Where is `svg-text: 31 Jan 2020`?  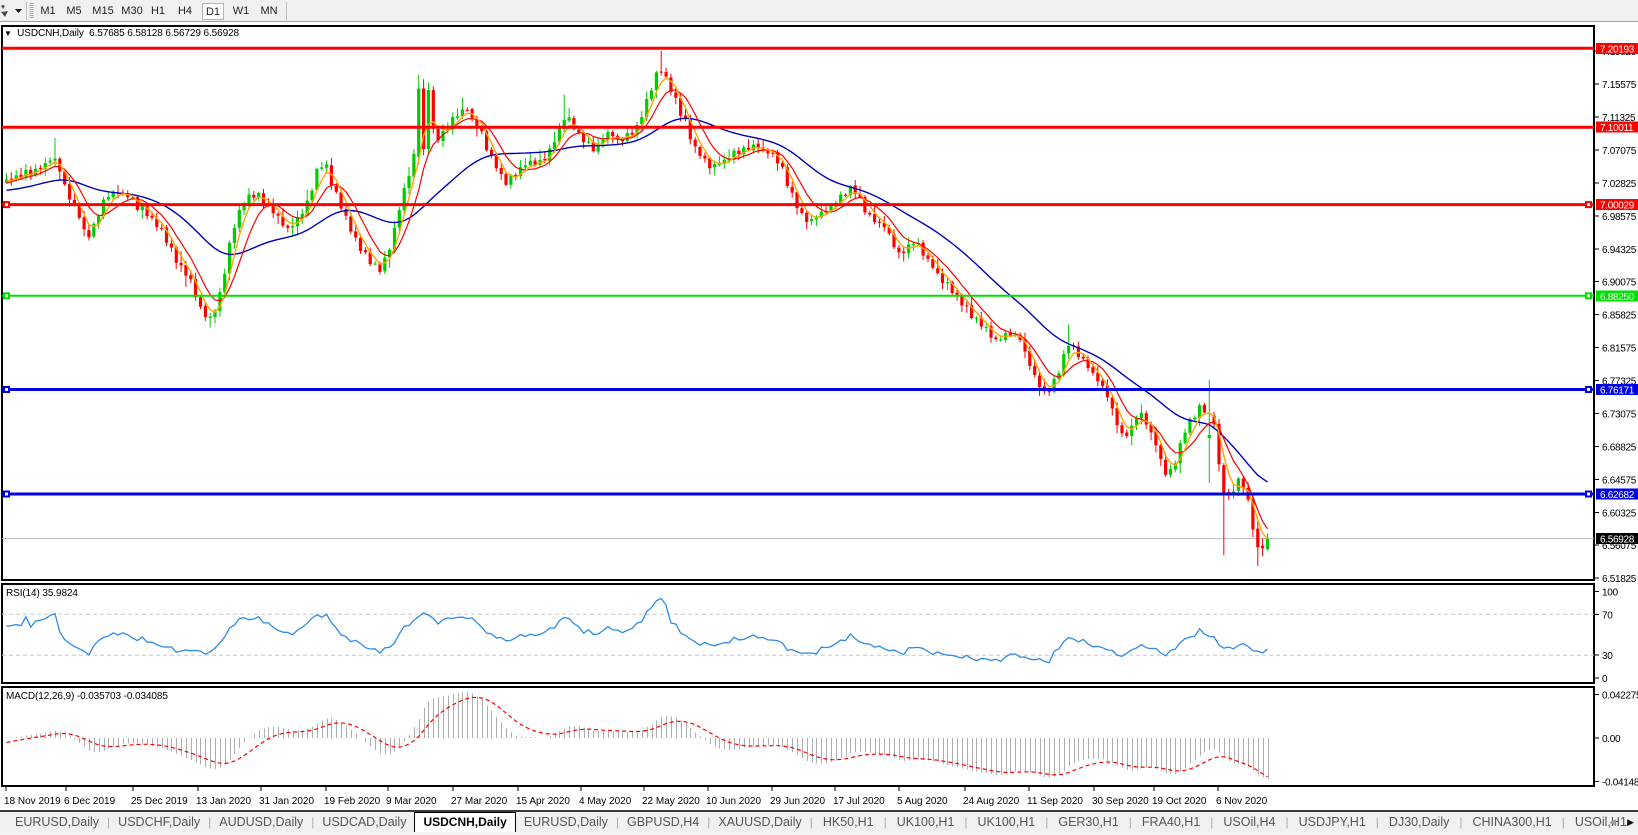
svg-text: 31 Jan 2020 is located at coordinates (286, 801).